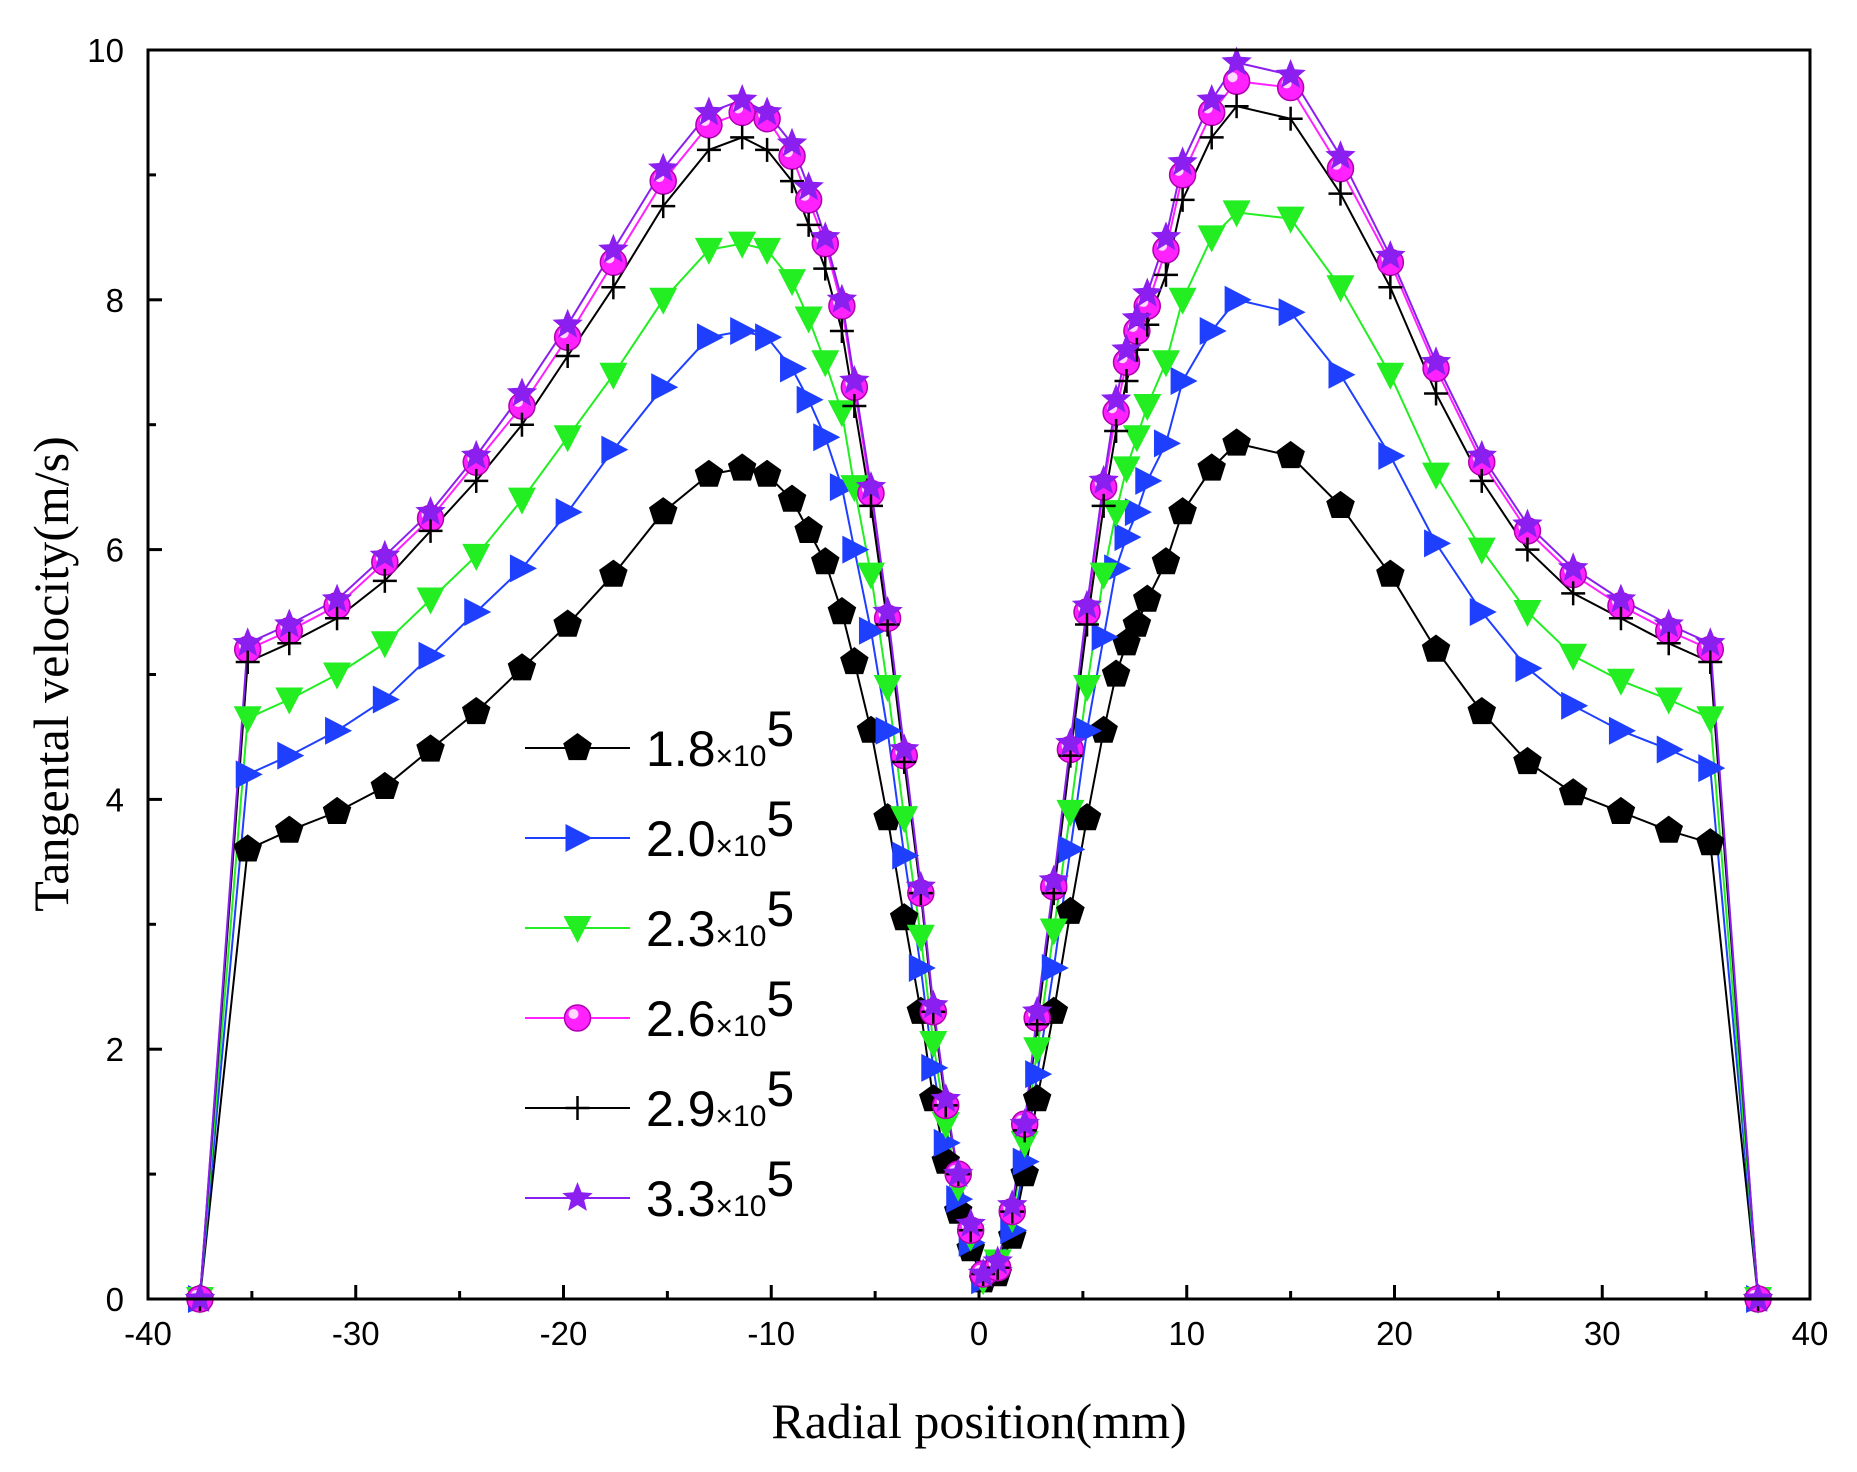 This screenshot has width=1857, height=1472. What do you see at coordinates (115, 550) in the screenshot?
I see `y-tick-label: 6` at bounding box center [115, 550].